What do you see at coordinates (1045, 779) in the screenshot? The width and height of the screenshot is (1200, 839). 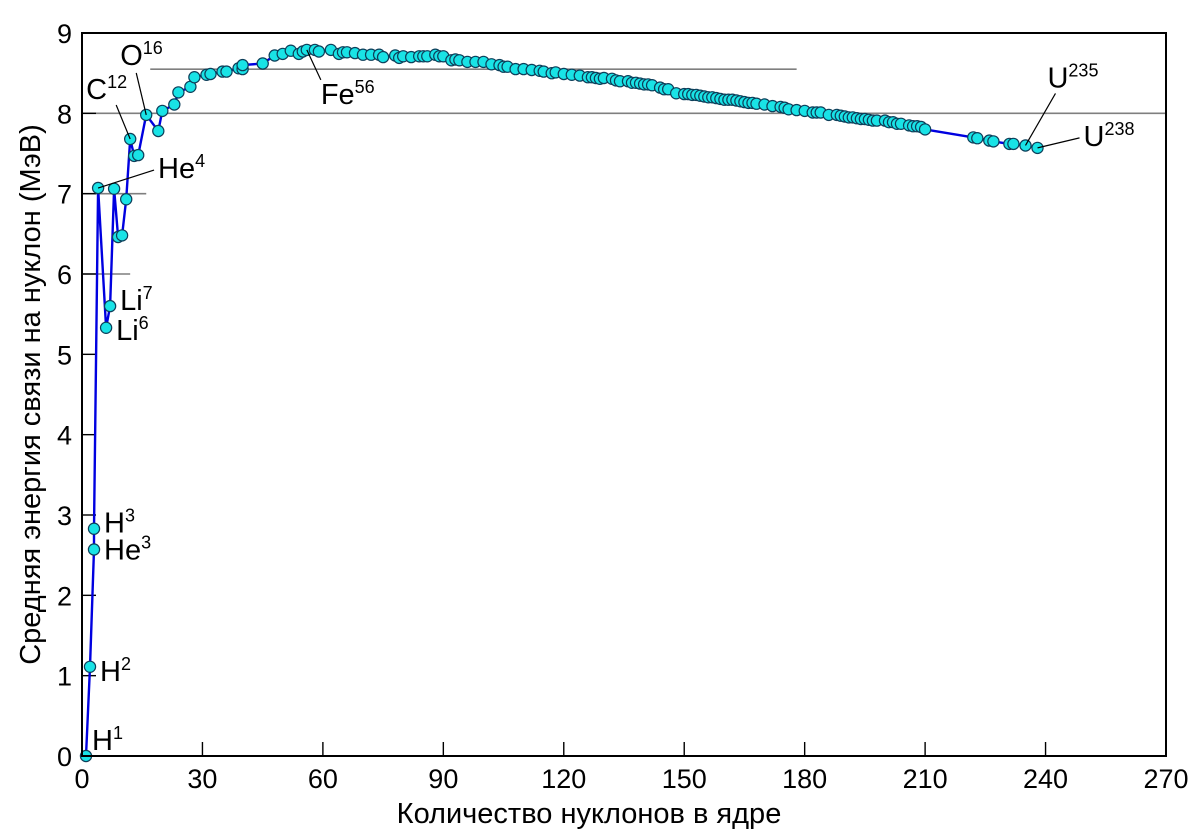 I see `x-tick-label-8: 240` at bounding box center [1045, 779].